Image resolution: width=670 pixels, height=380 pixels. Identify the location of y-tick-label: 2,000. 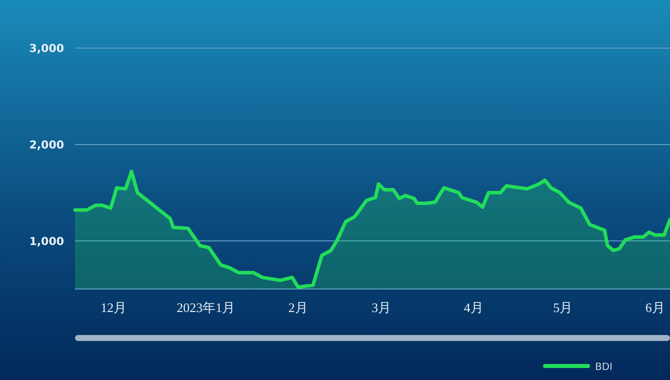
(46, 145).